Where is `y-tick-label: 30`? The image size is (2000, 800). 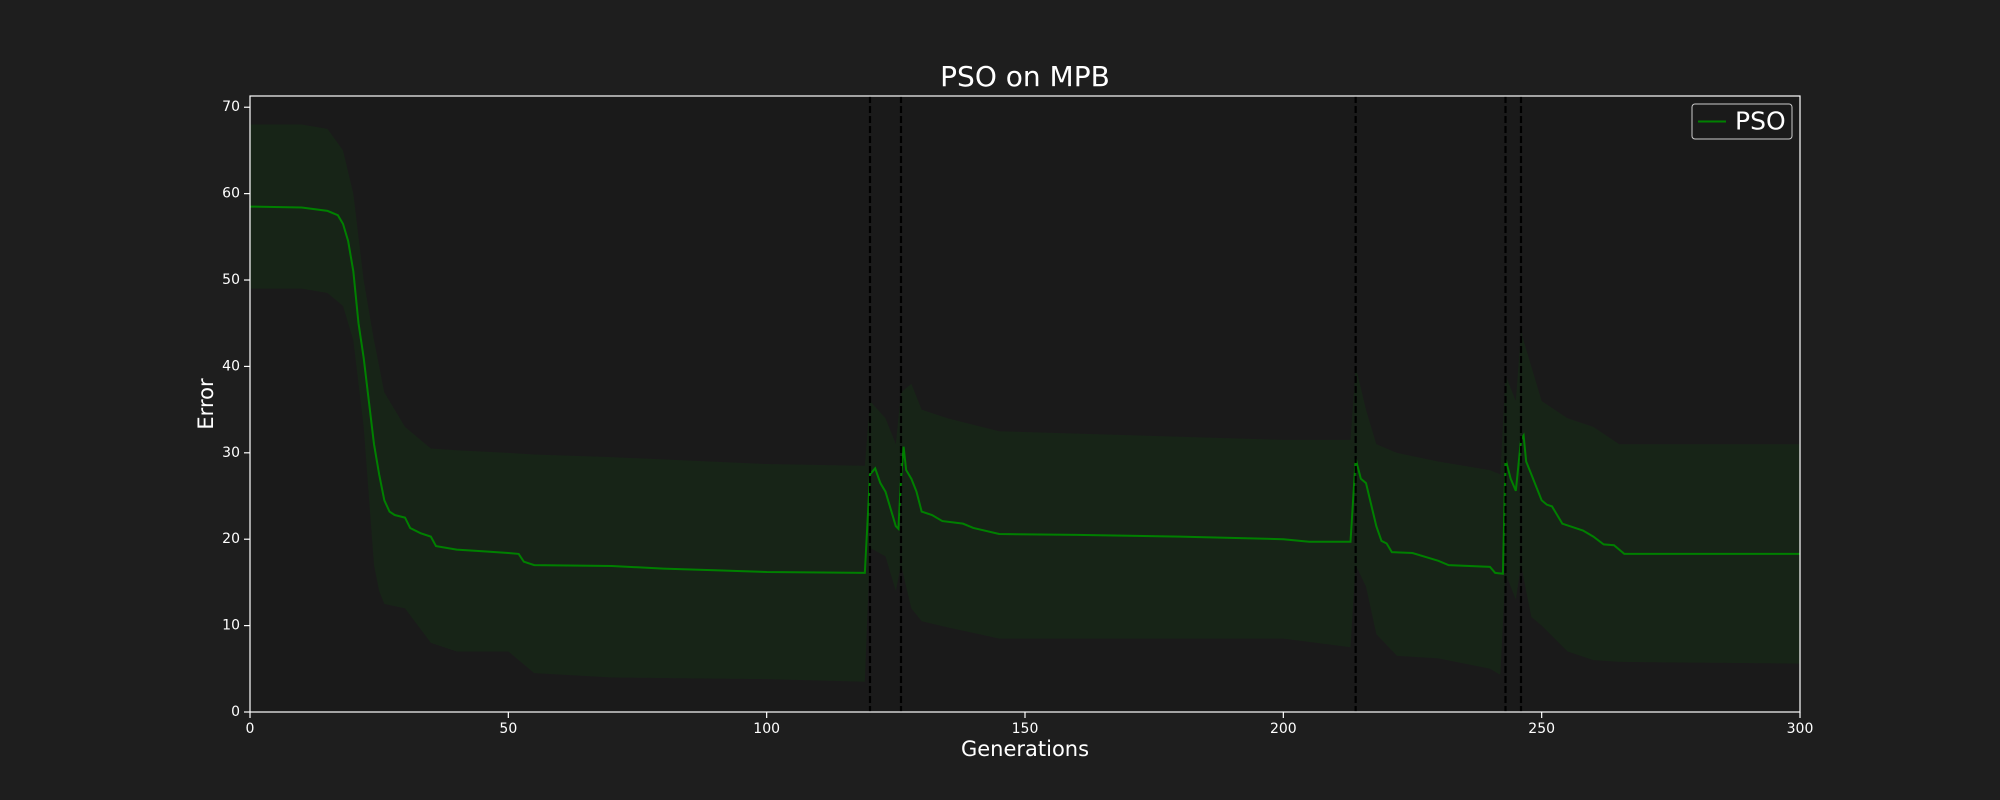
y-tick-label: 30 is located at coordinates (231, 453).